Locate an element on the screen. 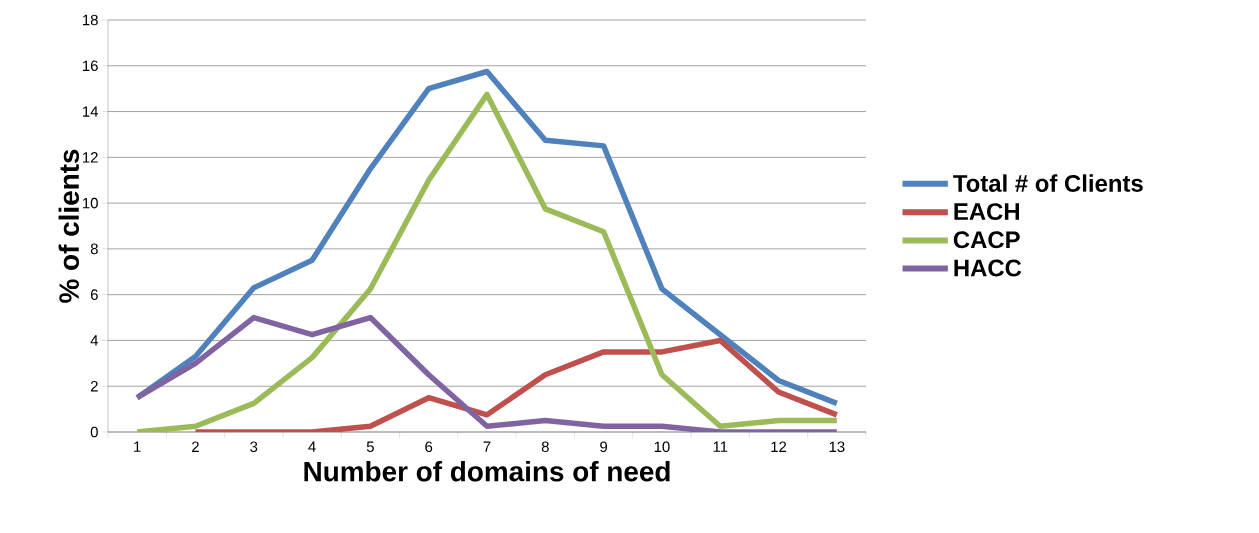 Image resolution: width=1259 pixels, height=533 pixels. x-tick-label: 11 is located at coordinates (720, 446).